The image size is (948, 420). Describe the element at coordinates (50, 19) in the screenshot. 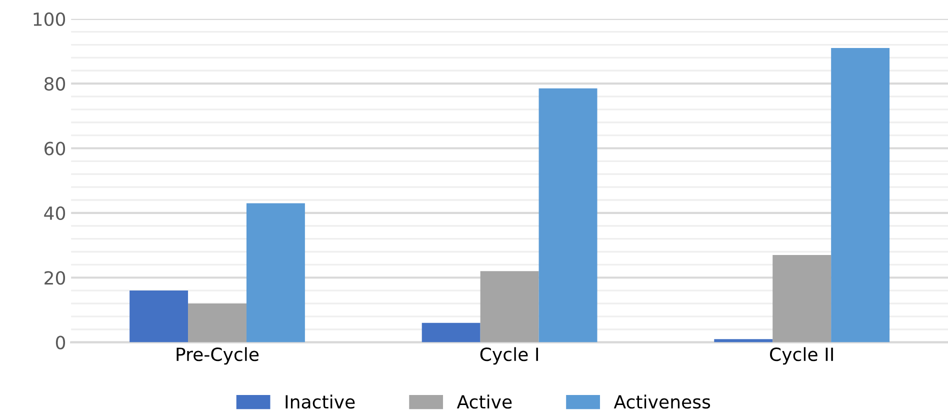

I see `y-tick-label: 100` at that location.